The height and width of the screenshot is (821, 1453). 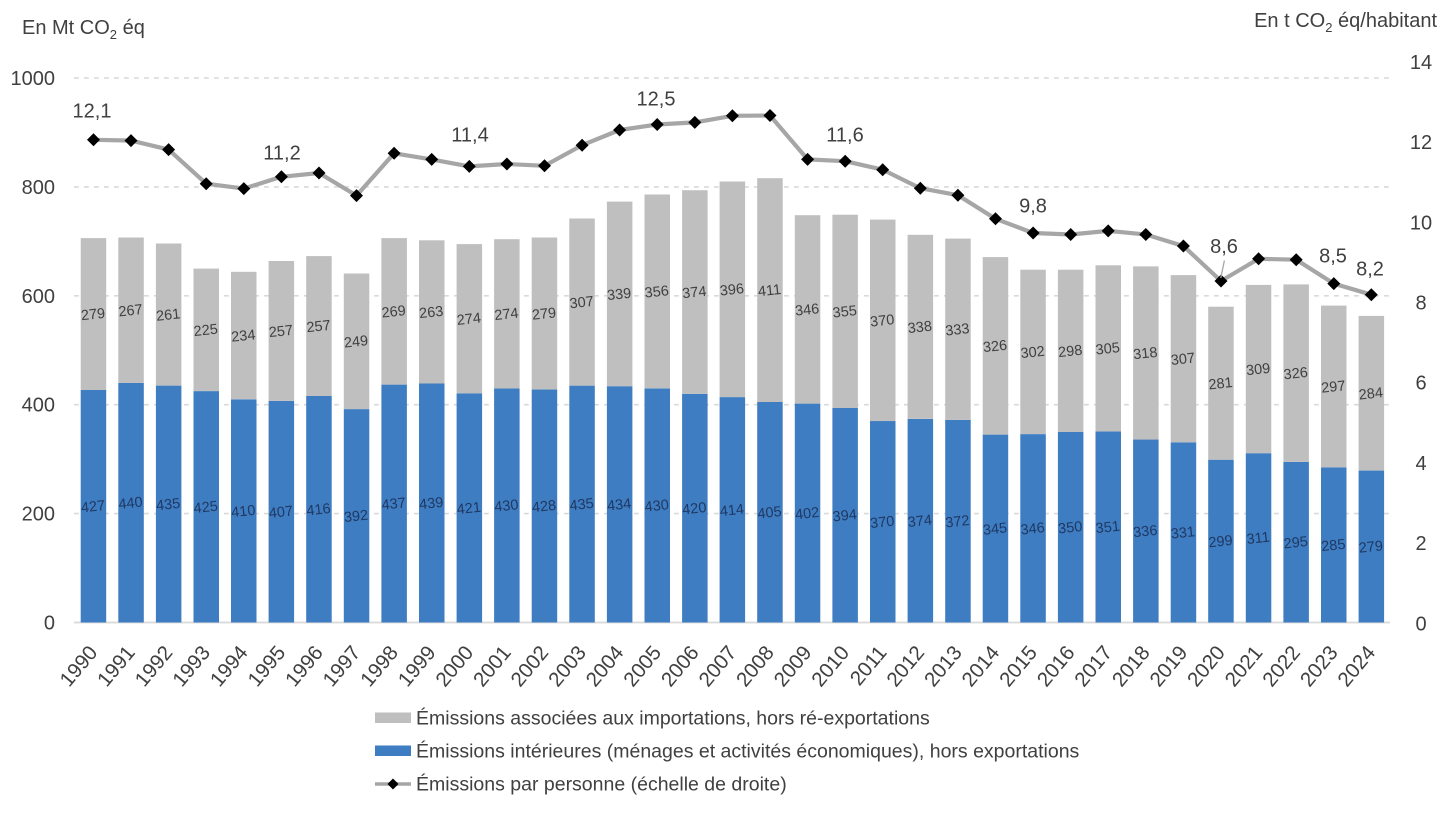 What do you see at coordinates (394, 504) in the screenshot?
I see `svg-text: 437` at bounding box center [394, 504].